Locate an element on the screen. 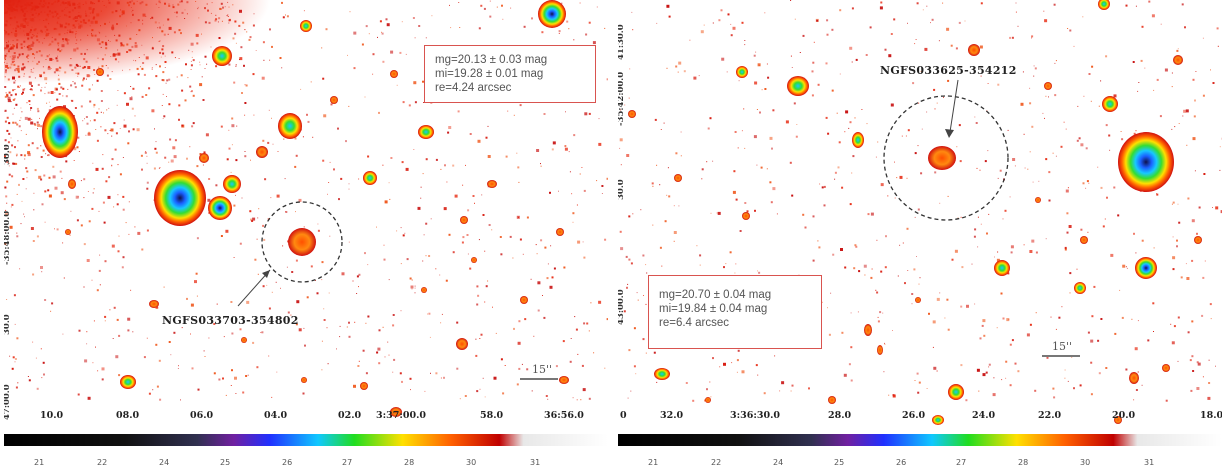 This screenshot has height=475, width=1222. object-label: NGFS033703-354802 is located at coordinates (230, 320).